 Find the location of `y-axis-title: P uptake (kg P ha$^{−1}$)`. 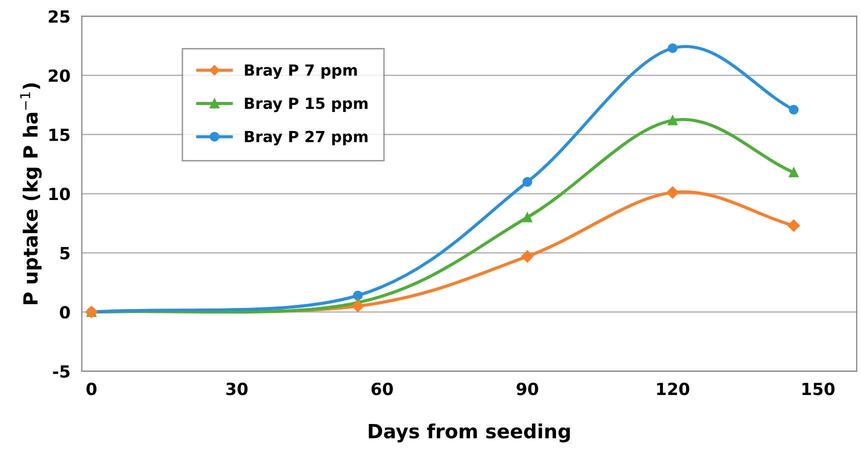

y-axis-title: P uptake (kg P ha$^{−1}$) is located at coordinates (31, 193).